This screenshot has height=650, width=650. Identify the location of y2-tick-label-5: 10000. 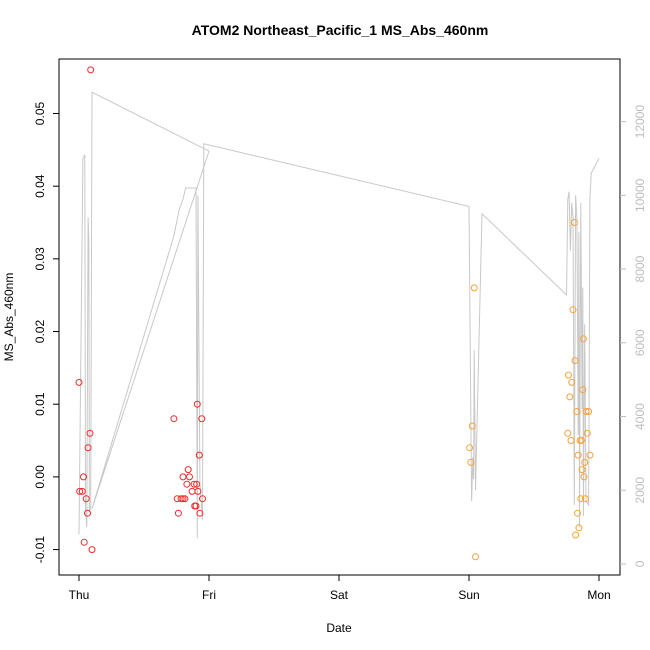
(640, 195).